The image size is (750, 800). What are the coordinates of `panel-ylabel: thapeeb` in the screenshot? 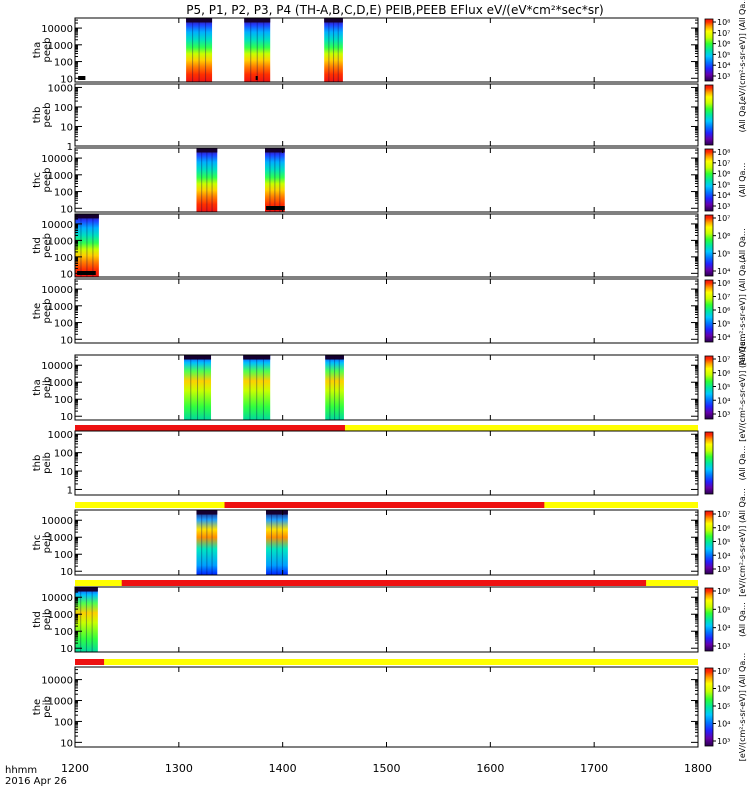 It's located at (42, 50).